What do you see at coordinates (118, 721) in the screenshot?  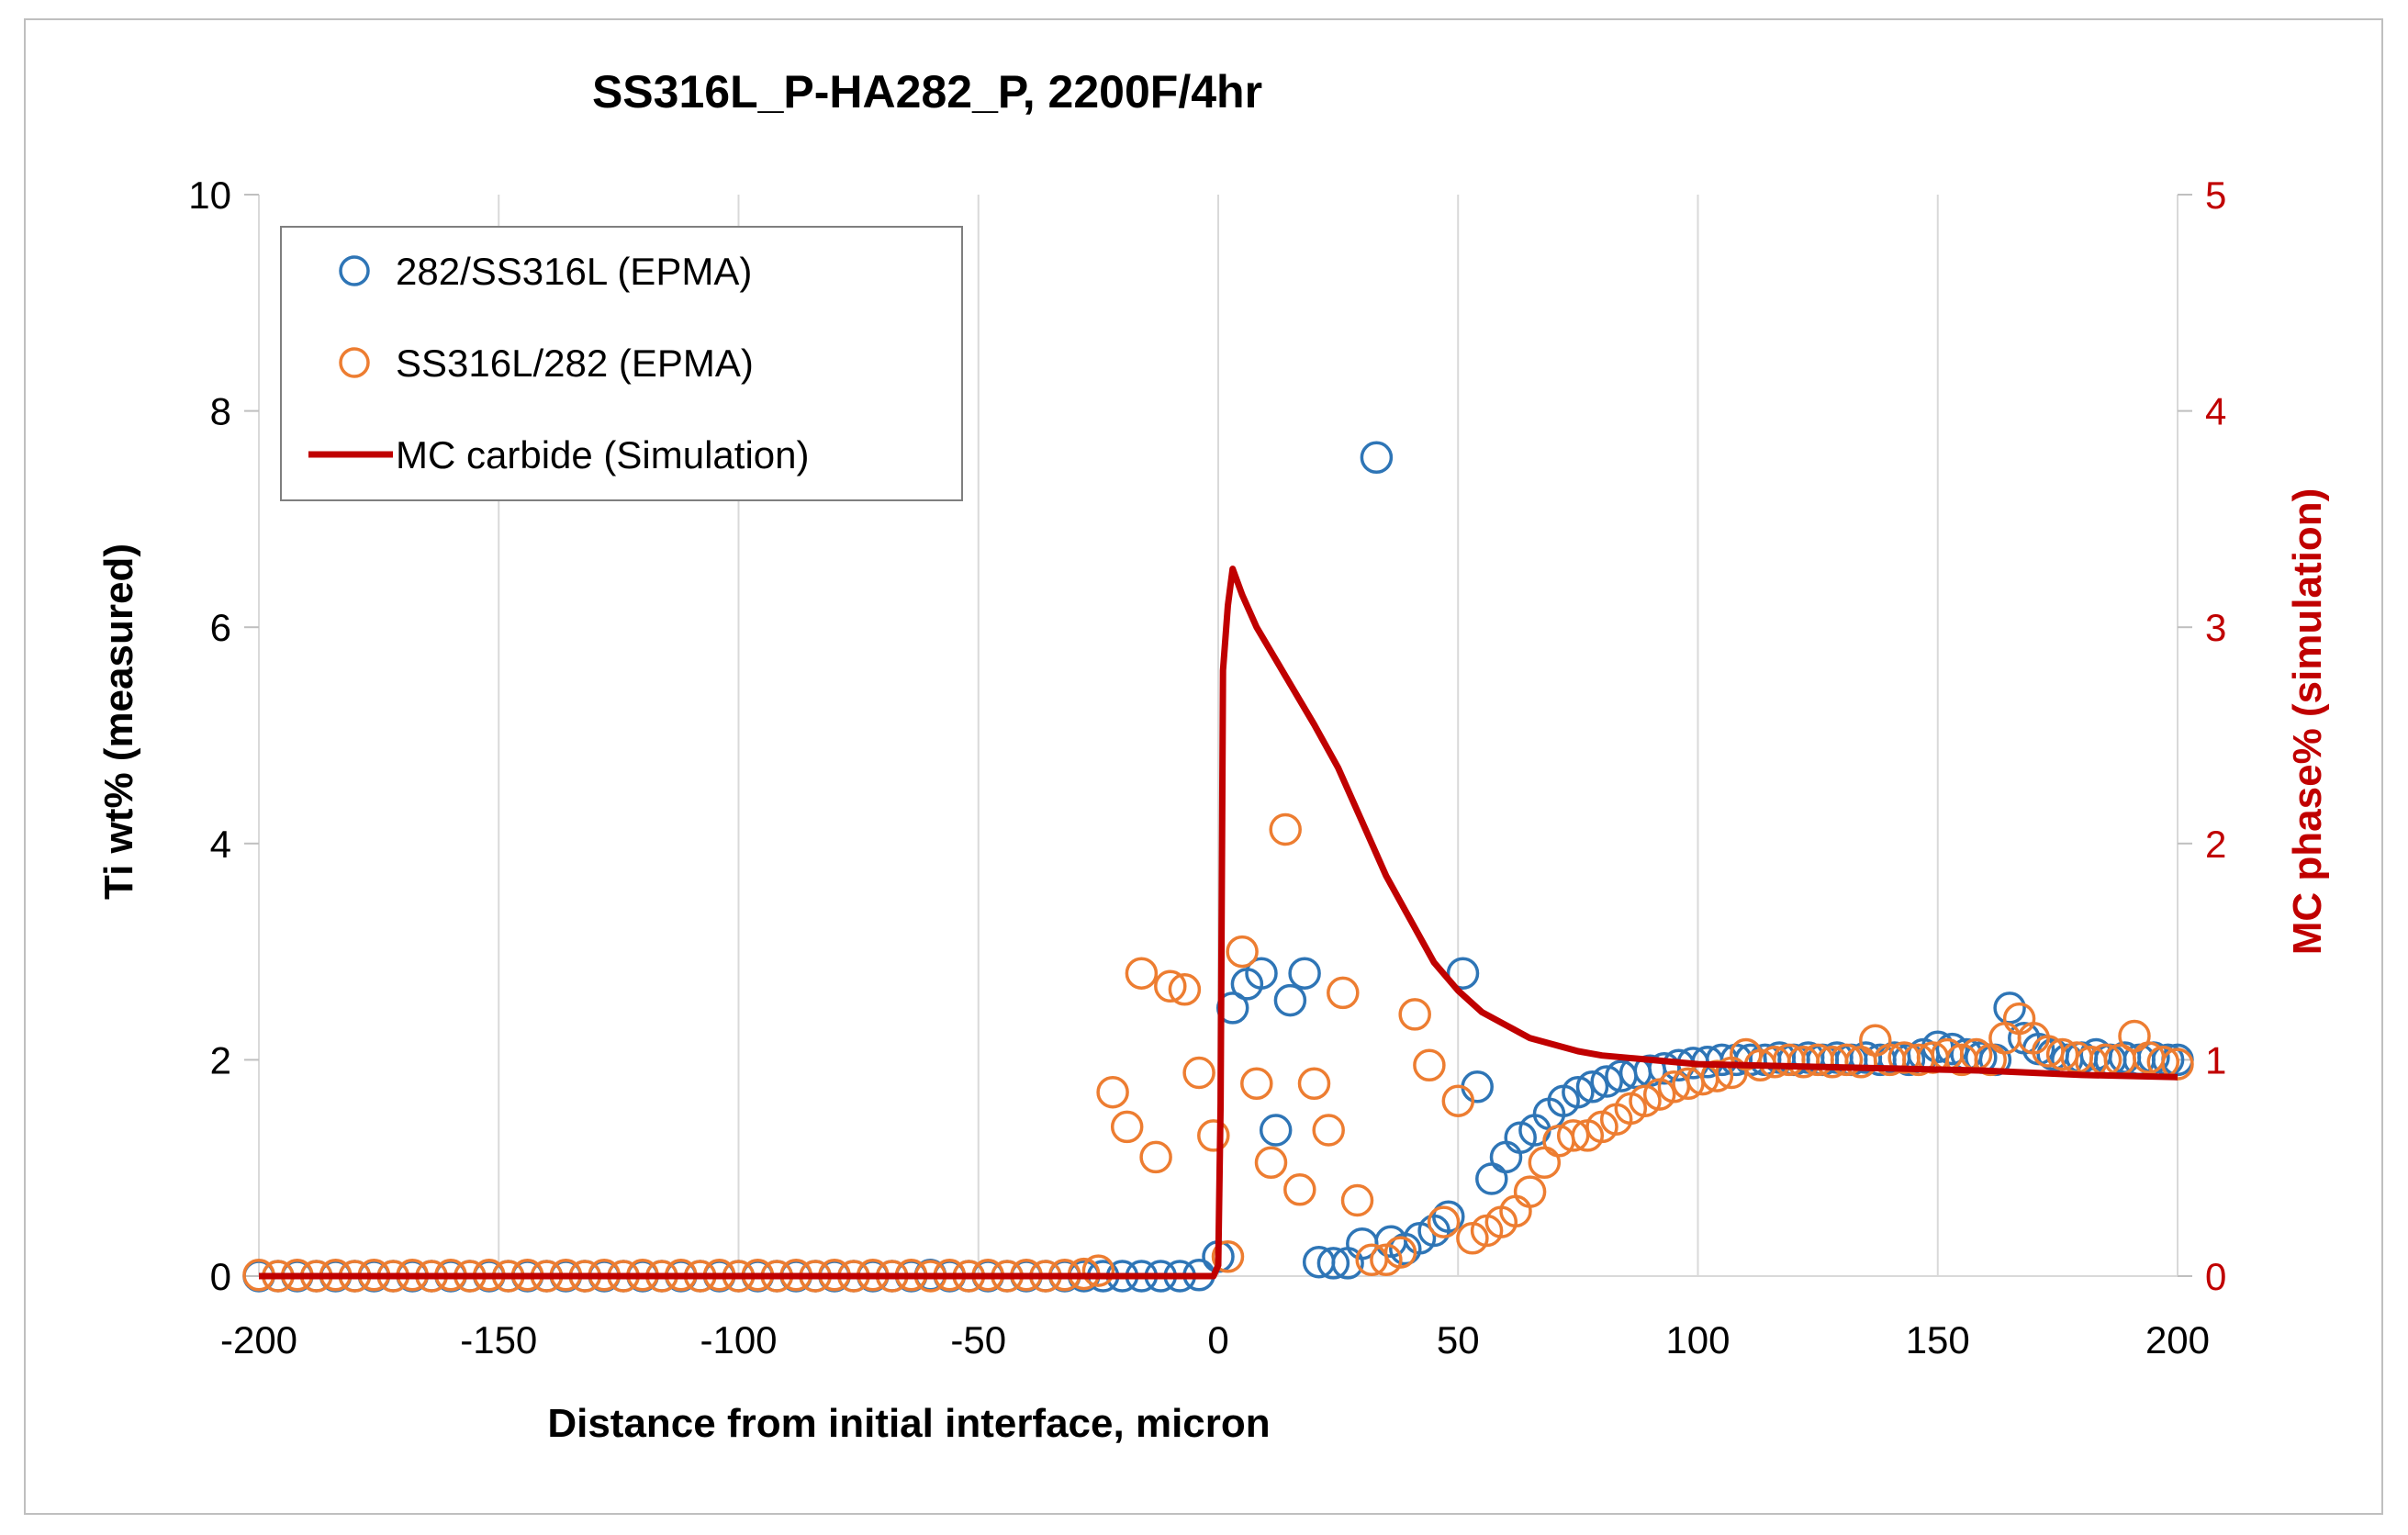 I see `y-axis-title: Ti wt% (measured)` at bounding box center [118, 721].